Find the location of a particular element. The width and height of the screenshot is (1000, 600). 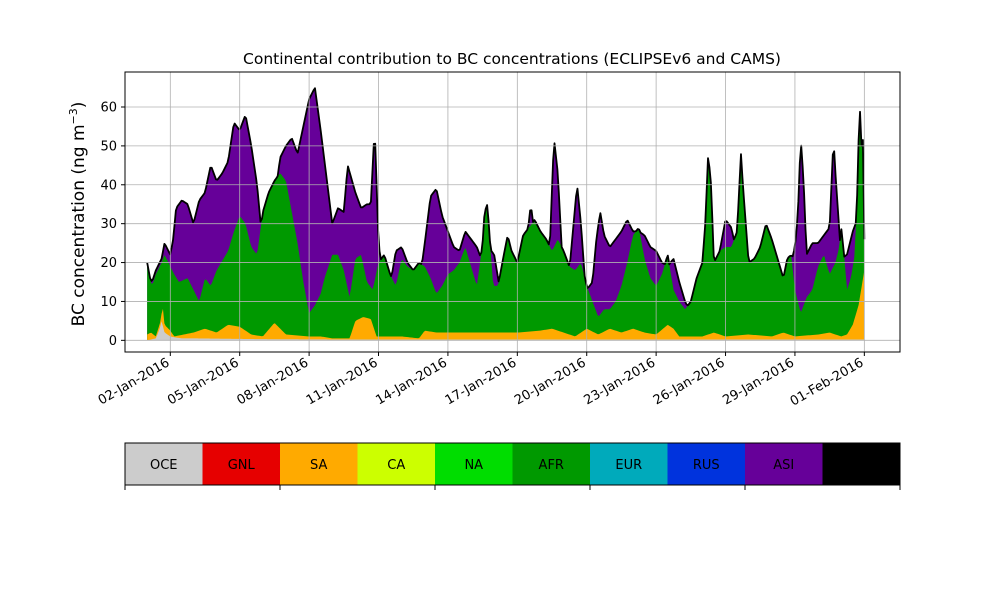

legend-label-ca: CA is located at coordinates (396, 465).